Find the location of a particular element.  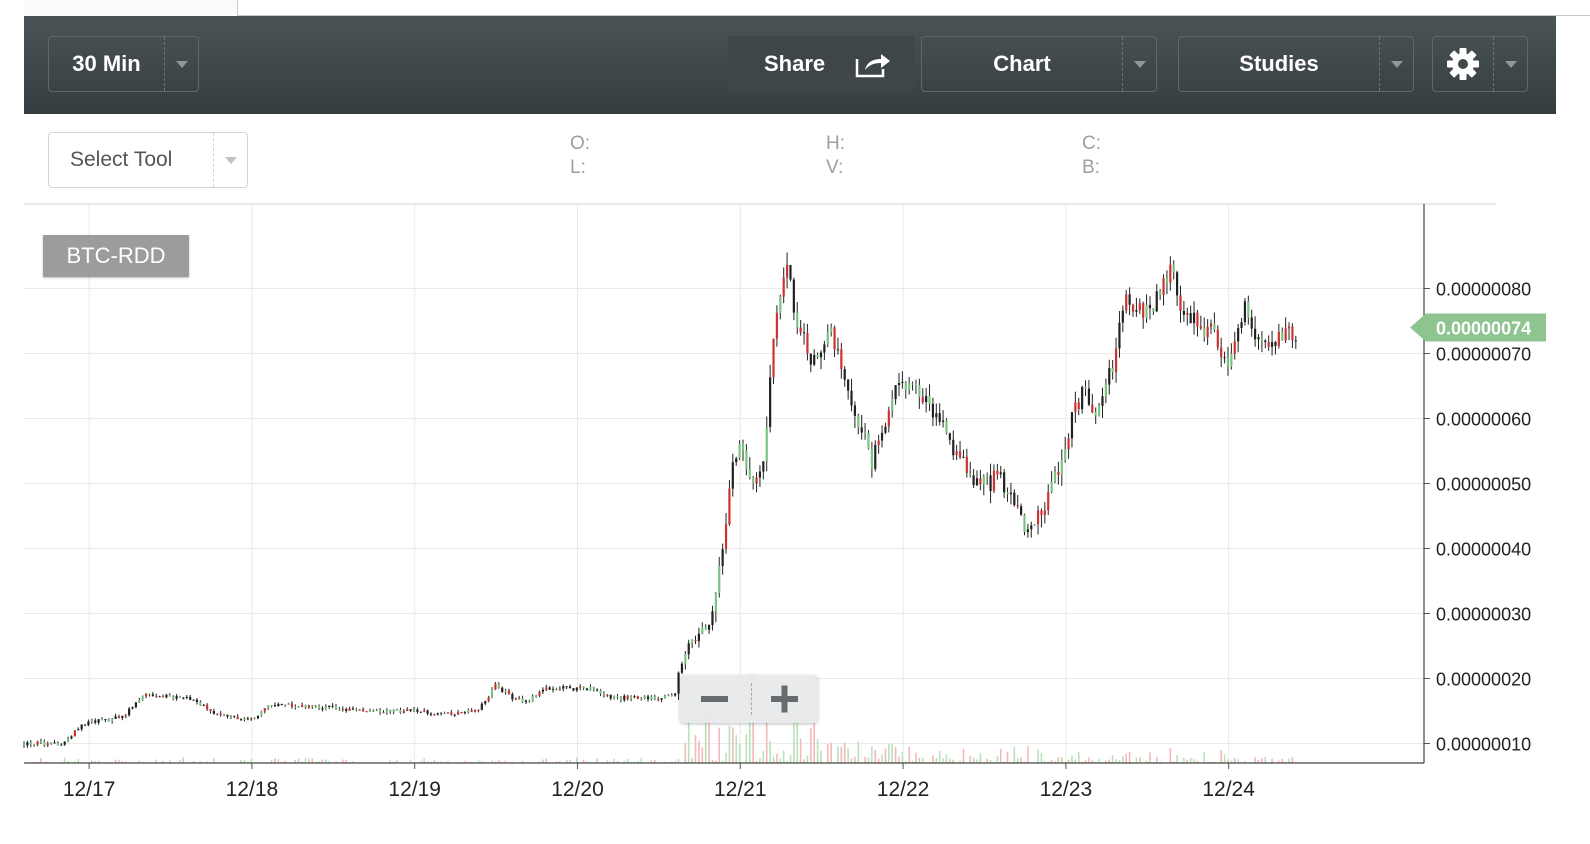

studies-dropdown is located at coordinates (1396, 64).